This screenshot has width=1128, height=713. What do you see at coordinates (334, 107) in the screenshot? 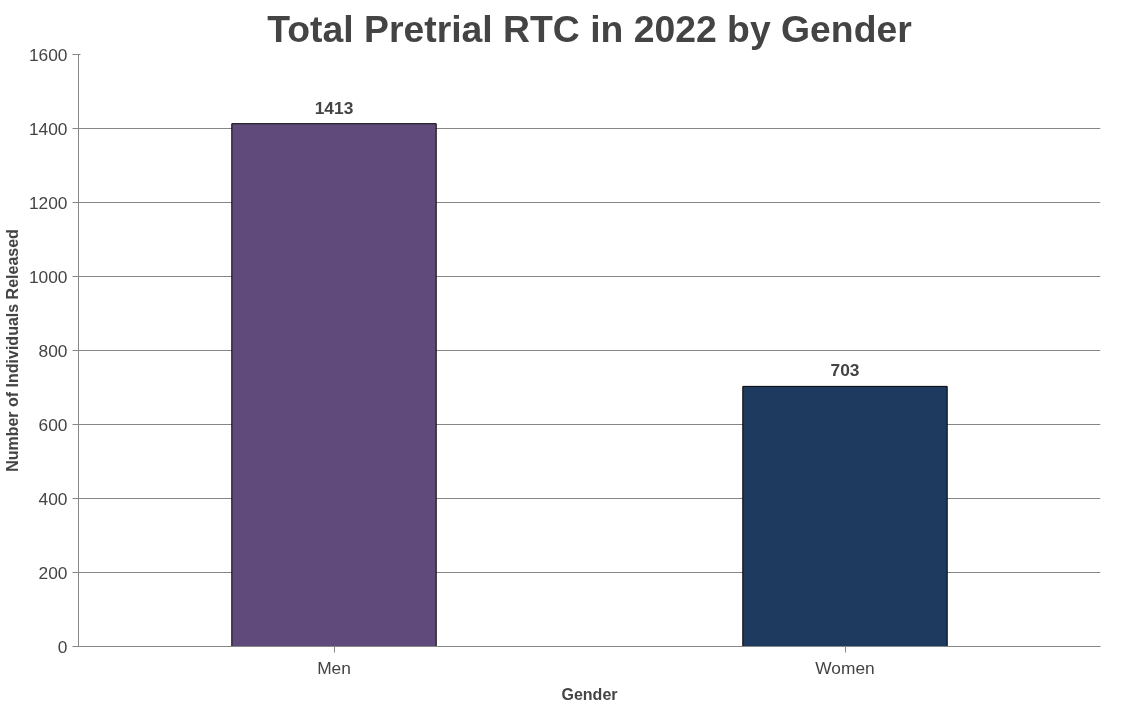
I see `data-label: 1413` at bounding box center [334, 107].